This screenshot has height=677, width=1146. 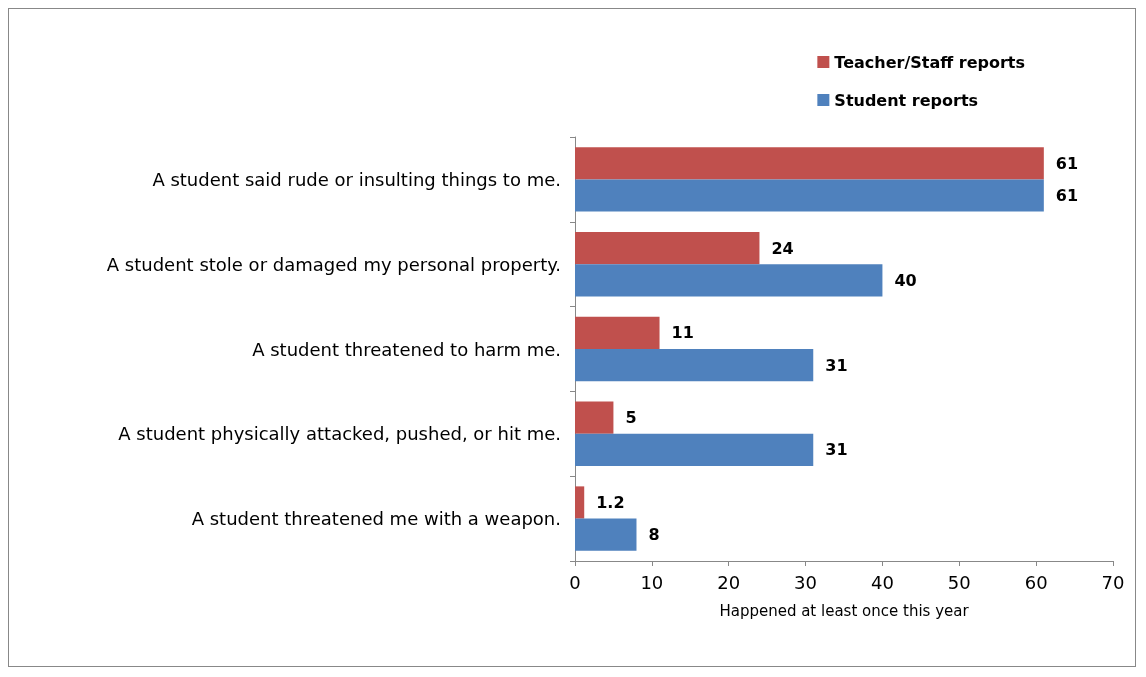 What do you see at coordinates (575, 582) in the screenshot?
I see `x-tick-label: 0` at bounding box center [575, 582].